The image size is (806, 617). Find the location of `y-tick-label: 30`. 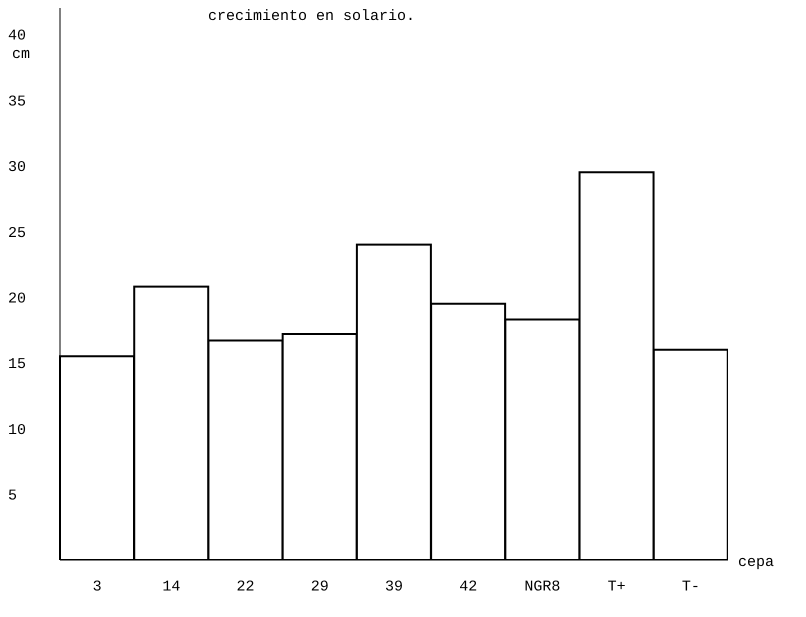

y-tick-label: 30 is located at coordinates (17, 167).